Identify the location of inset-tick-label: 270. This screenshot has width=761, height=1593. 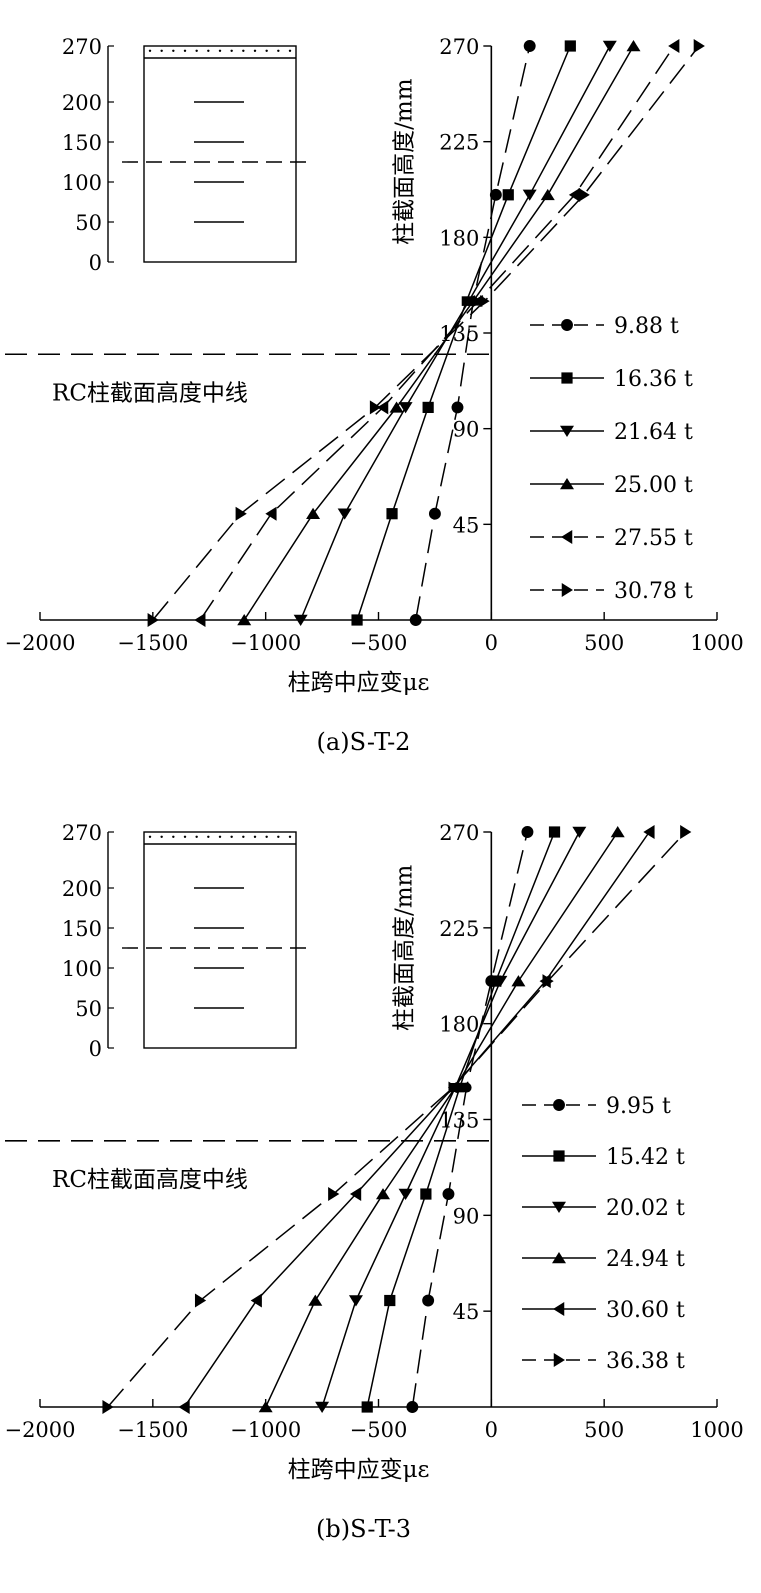
(82, 47).